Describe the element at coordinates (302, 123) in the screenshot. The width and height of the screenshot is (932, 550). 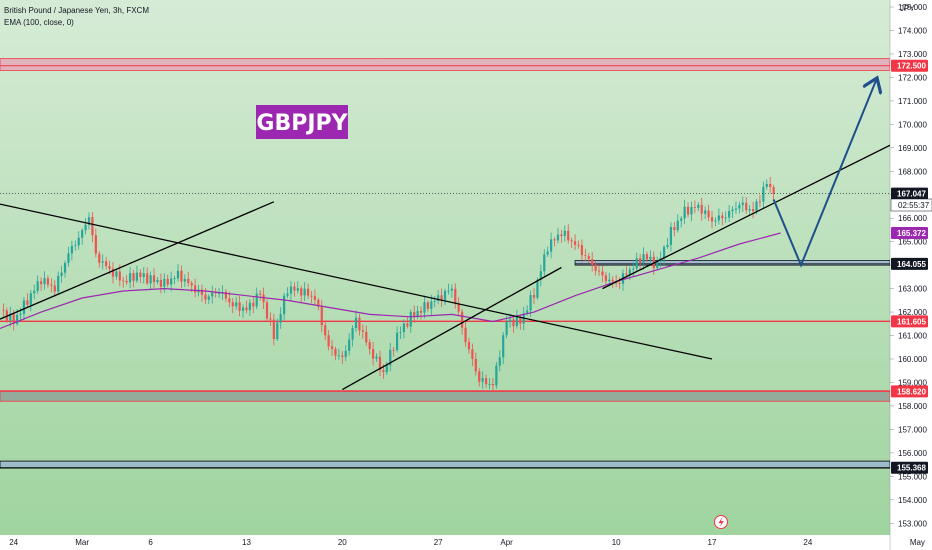
I see `watermark-label: GBPJPY` at that location.